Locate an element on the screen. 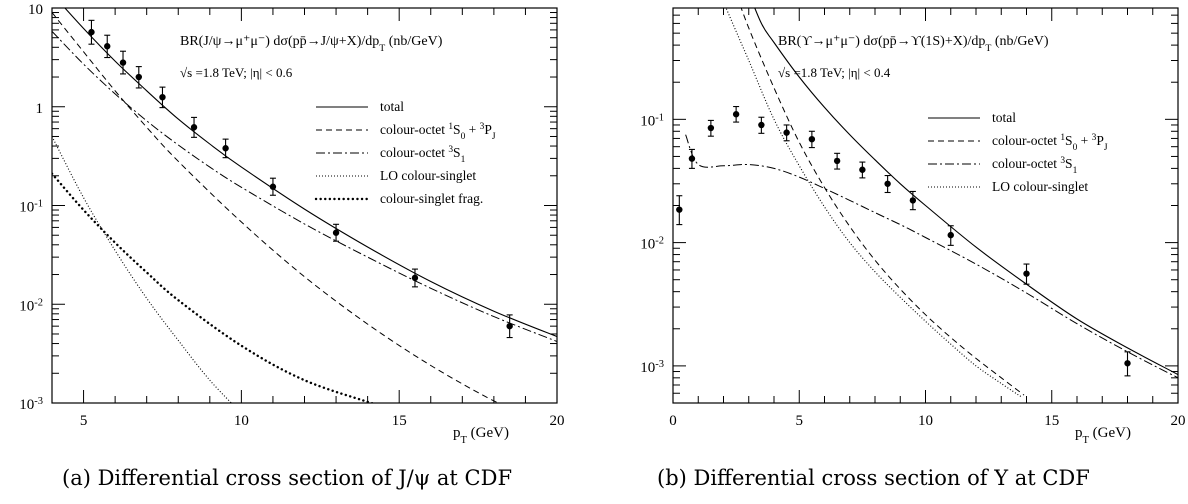  chart-subtitle: √s =1.8 TeV; |η| < 0.4 is located at coordinates (834, 72).